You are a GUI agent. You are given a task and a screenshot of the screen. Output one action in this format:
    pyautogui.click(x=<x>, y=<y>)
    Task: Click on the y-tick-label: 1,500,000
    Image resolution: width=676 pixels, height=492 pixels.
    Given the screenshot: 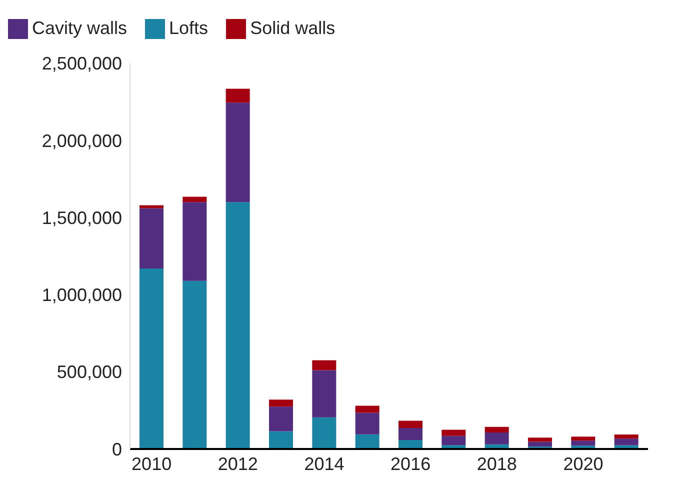 What is the action you would take?
    pyautogui.click(x=82, y=218)
    